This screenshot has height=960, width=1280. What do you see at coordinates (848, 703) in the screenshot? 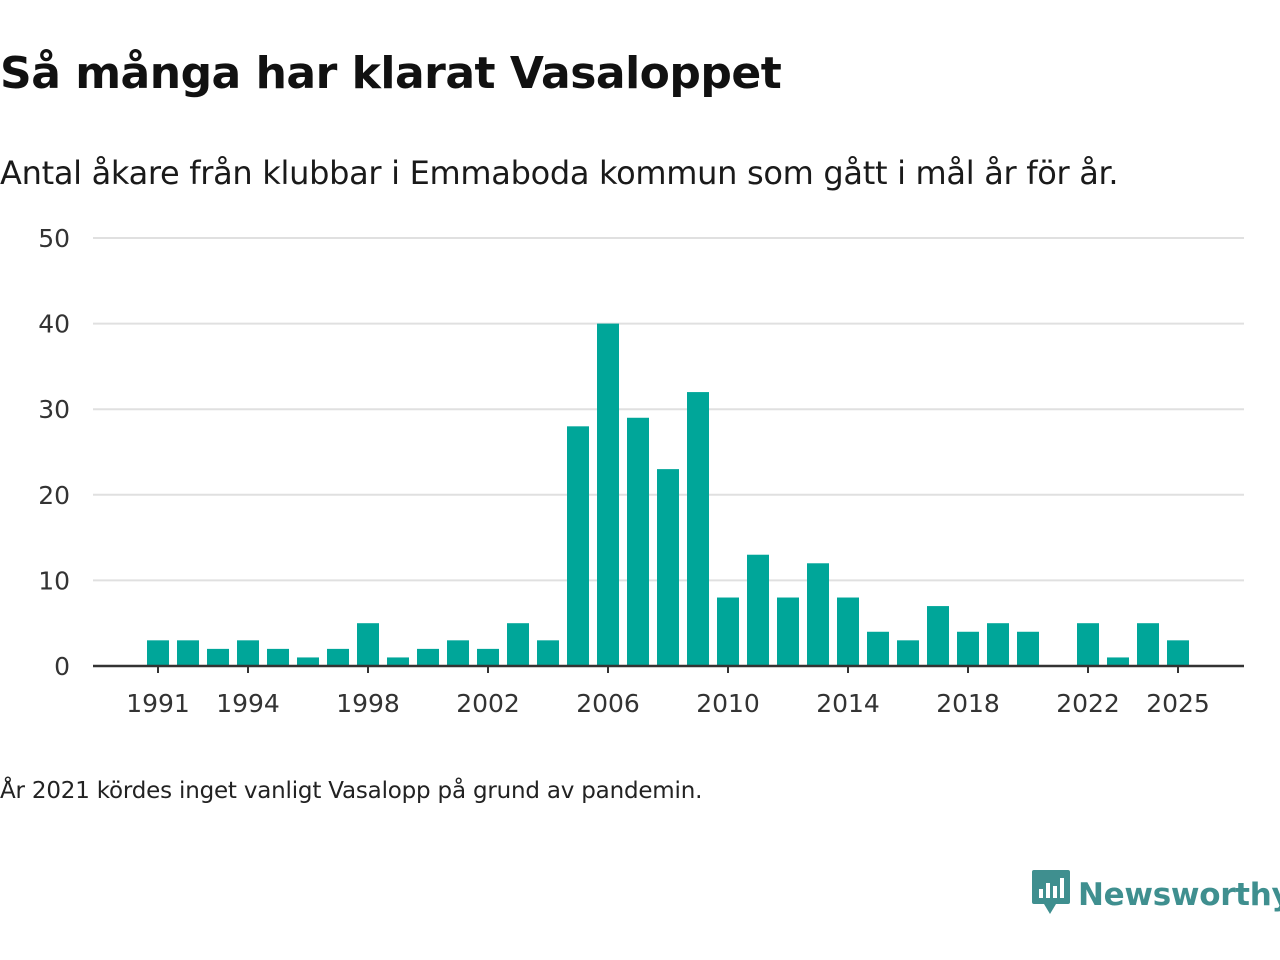
I see `x-tick-label: 2014` at bounding box center [848, 703].